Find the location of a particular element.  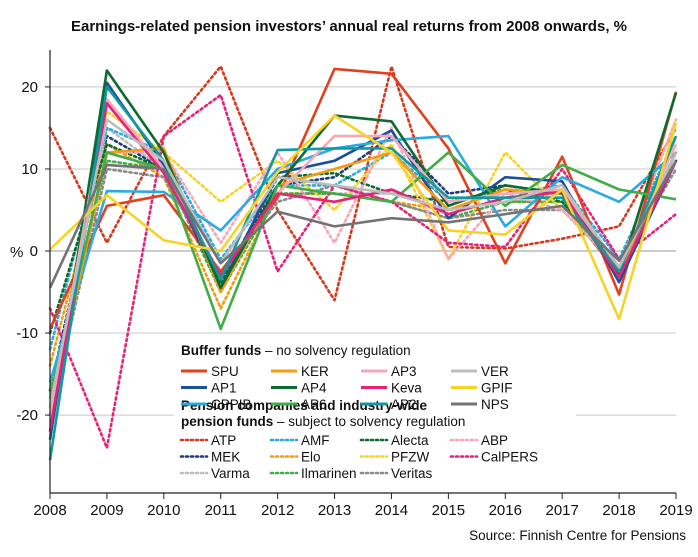

legend-label-cppib: CPPIB is located at coordinates (231, 404).